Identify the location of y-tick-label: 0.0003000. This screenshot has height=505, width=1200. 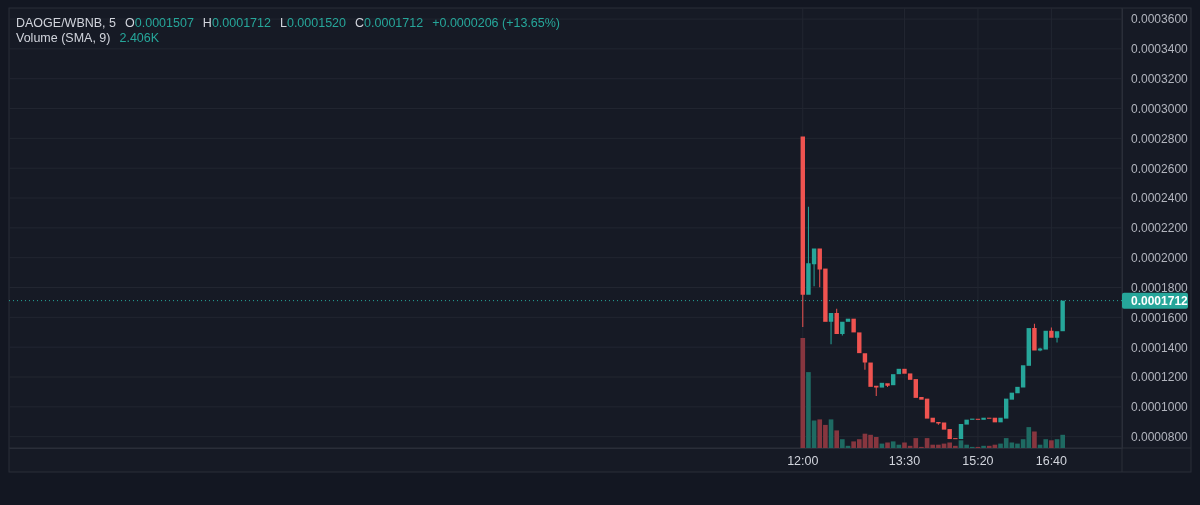
(1160, 108).